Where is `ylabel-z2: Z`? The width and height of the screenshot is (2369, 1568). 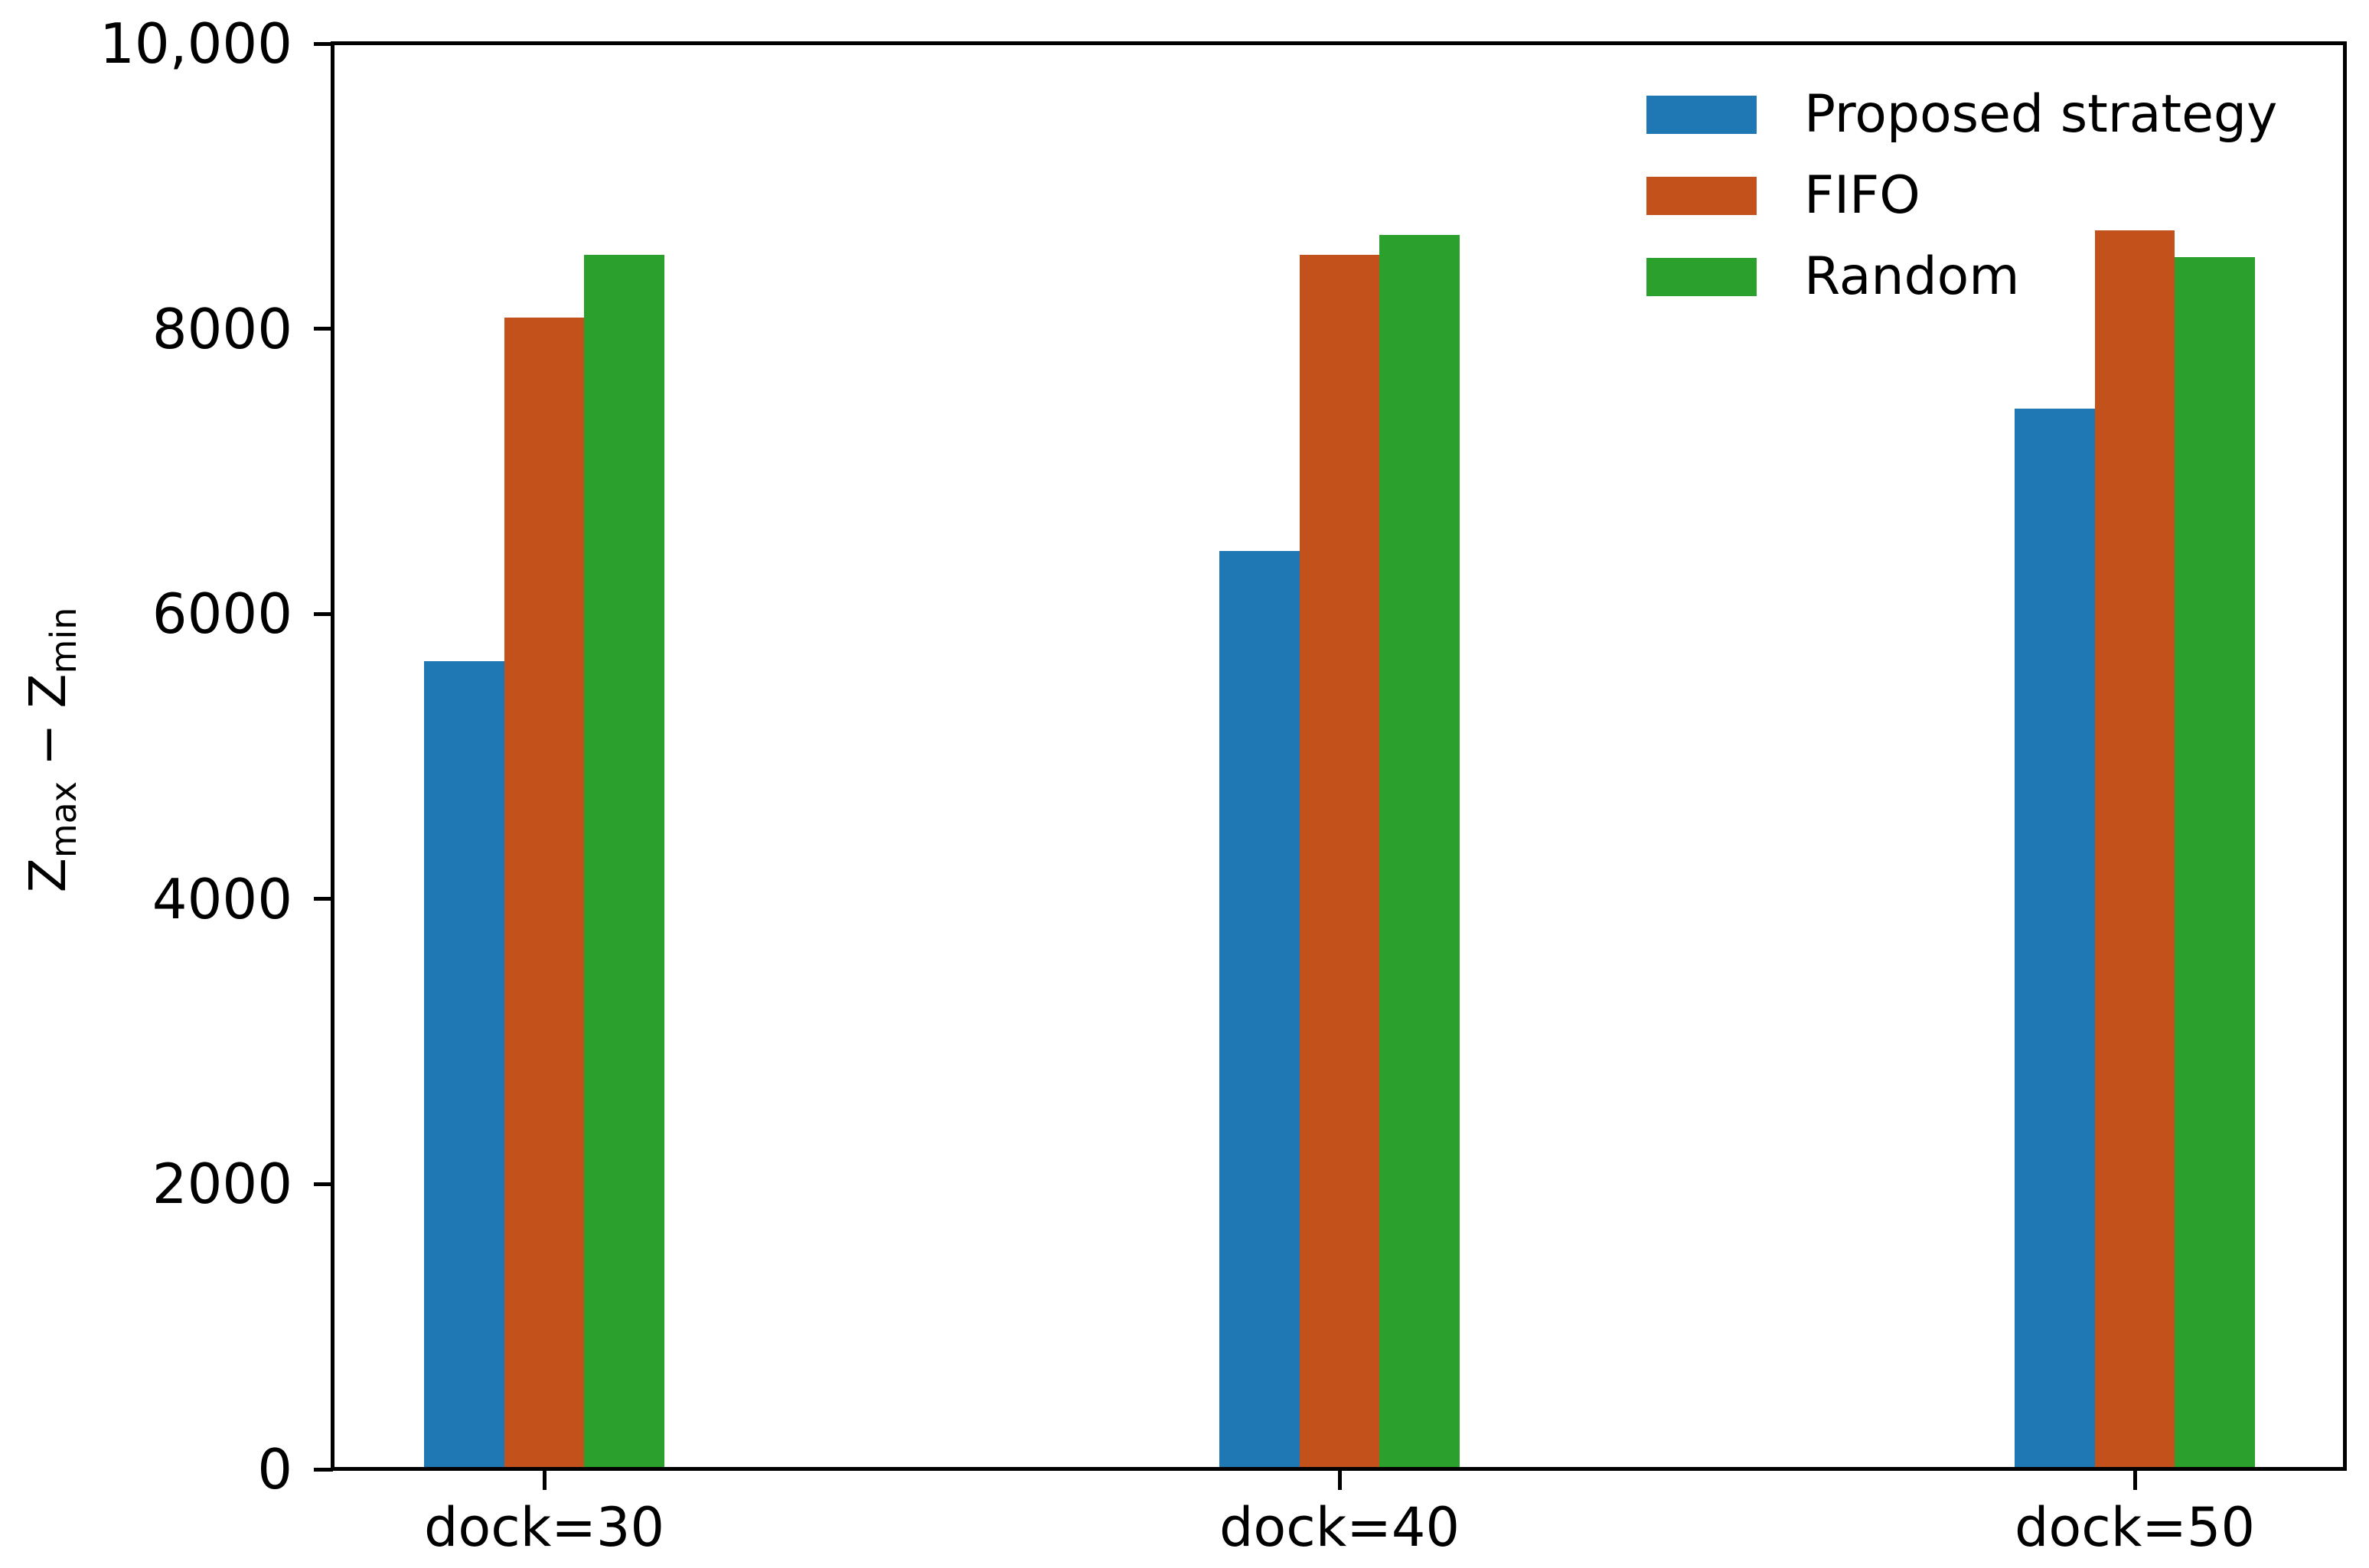 ylabel-z2: Z is located at coordinates (47, 691).